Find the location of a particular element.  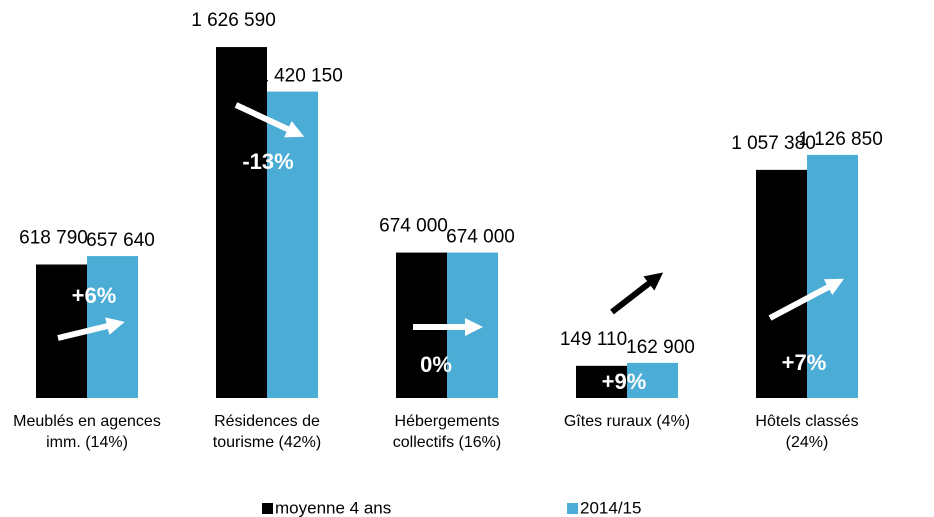

value-label: 149 110 is located at coordinates (593, 339).